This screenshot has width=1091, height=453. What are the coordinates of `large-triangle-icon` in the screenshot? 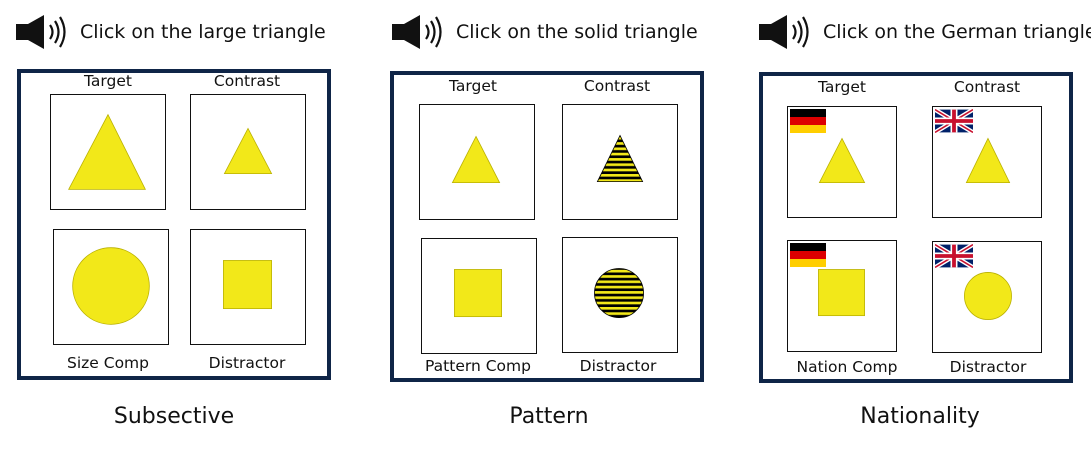 It's located at (107, 151).